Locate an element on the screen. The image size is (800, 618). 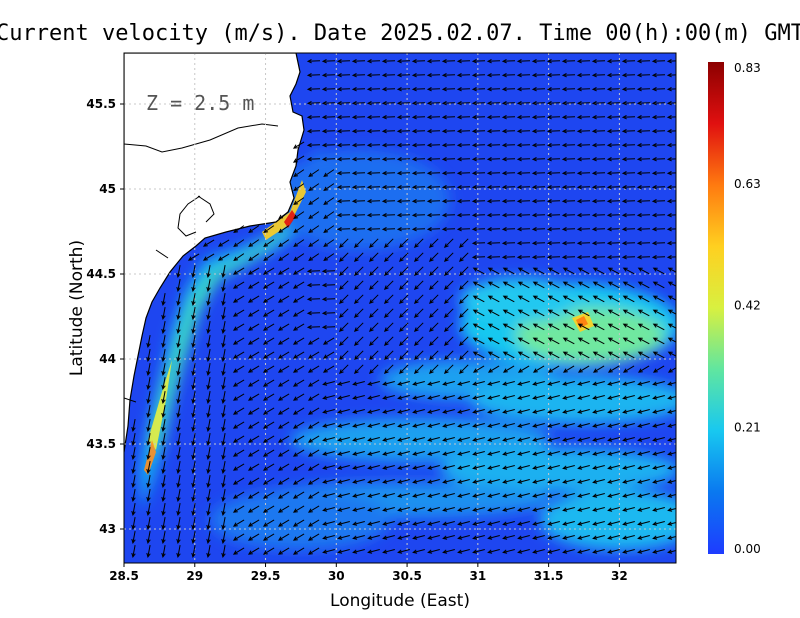
colorbar-tick-label: 0.00 is located at coordinates (747, 549).